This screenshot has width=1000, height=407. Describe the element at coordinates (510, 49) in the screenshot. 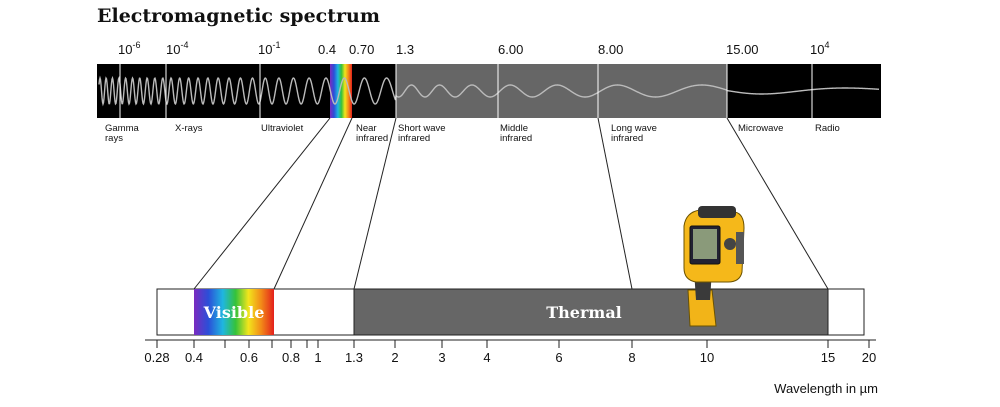

I see `scale-label: 6.00` at that location.